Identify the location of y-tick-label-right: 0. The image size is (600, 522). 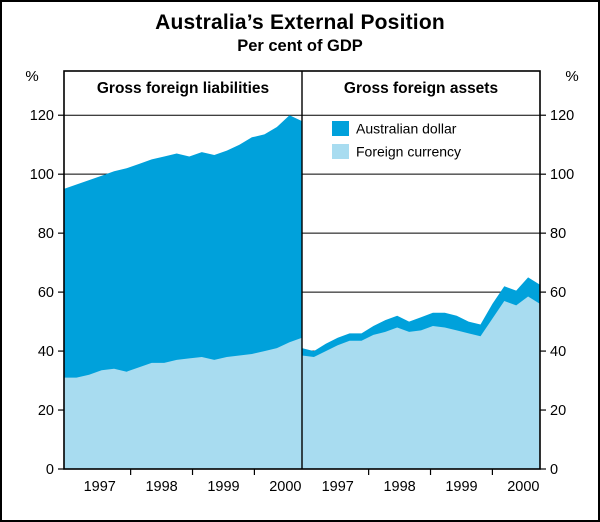
(554, 470).